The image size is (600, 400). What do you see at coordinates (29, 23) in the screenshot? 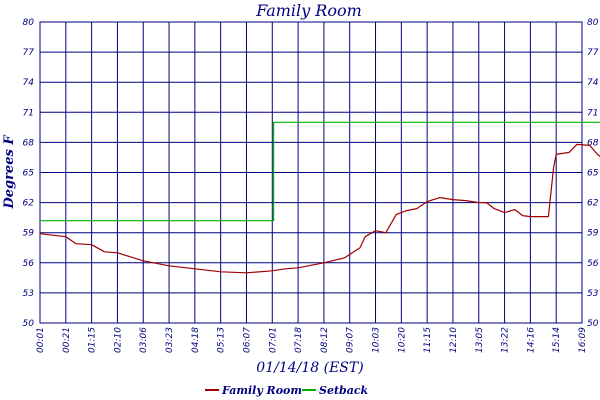
I see `y-tick-label: 80` at bounding box center [29, 23].